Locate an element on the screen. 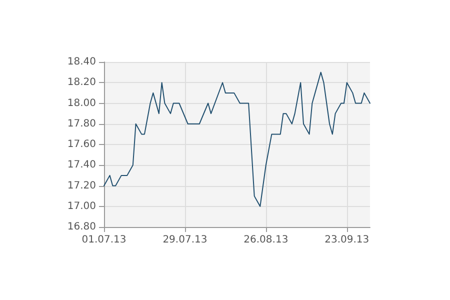  y-tick-label: 18.40 is located at coordinates (81, 62).